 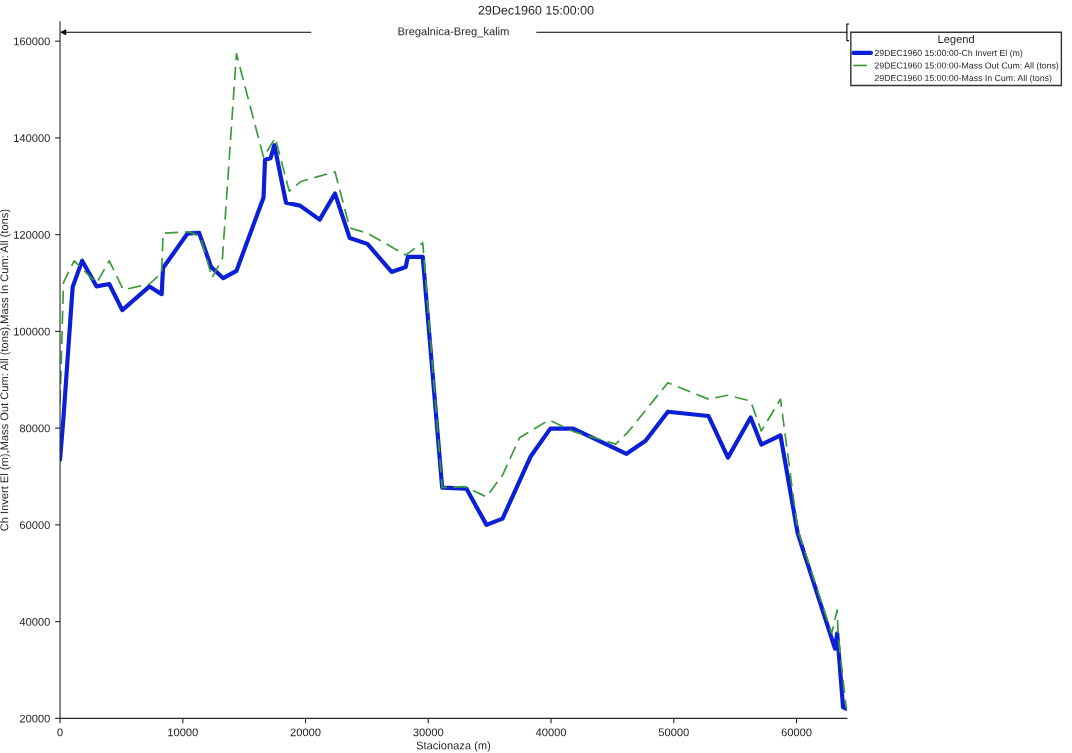 What do you see at coordinates (453, 746) in the screenshot?
I see `x-axis-title: Stacionaza (m)` at bounding box center [453, 746].